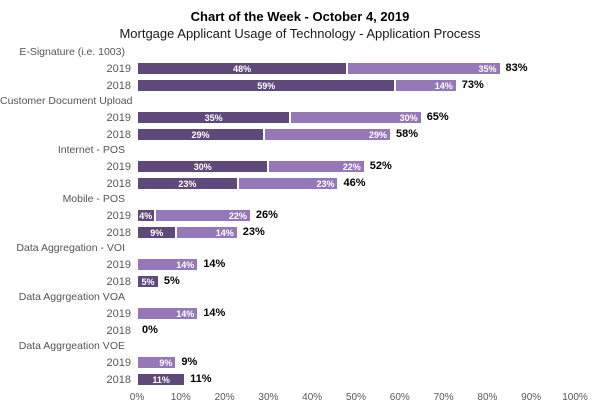  I want to click on chart-title: Chart of the Week - October 4, 2019, so click(300, 16).